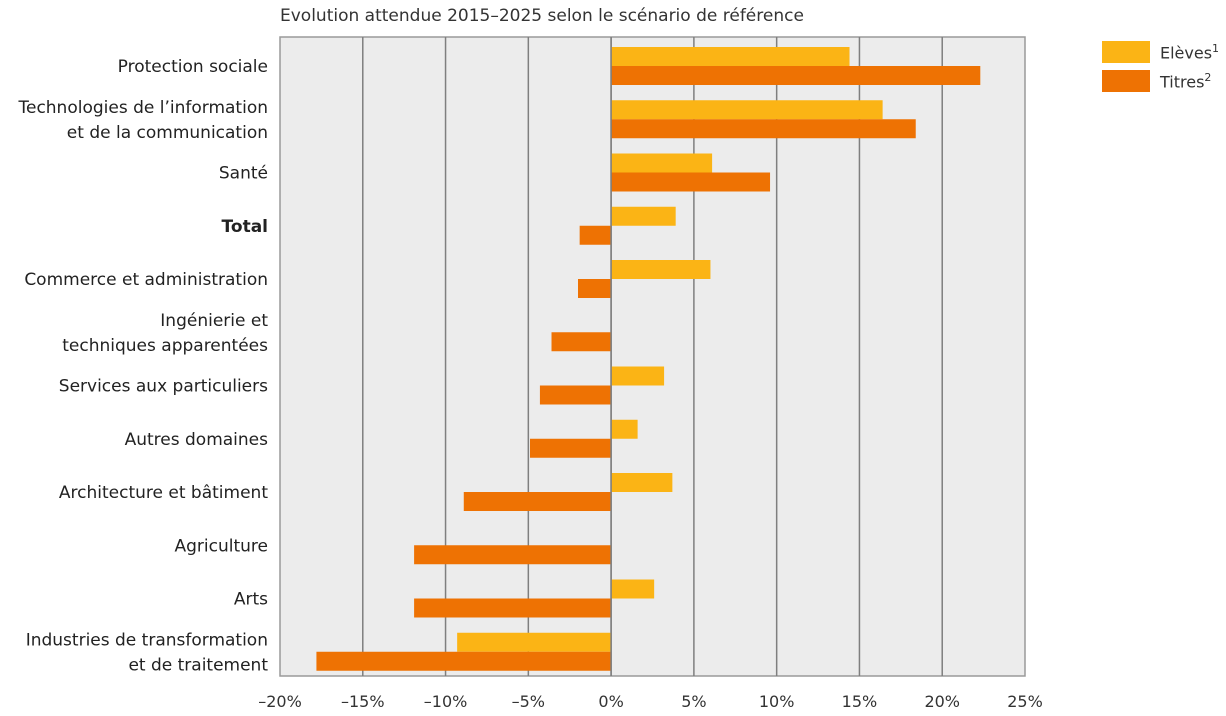  Describe the element at coordinates (513, 555) in the screenshot. I see `bar-titres-agriculture` at that location.